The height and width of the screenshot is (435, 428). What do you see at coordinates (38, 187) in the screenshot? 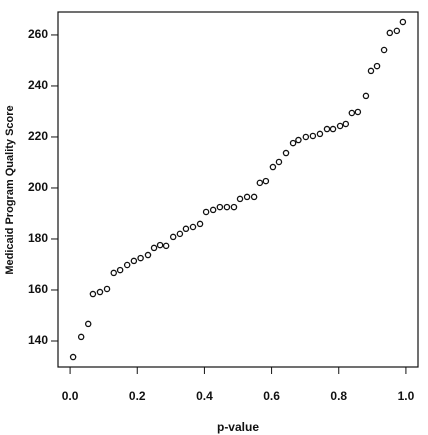
I see `y-tick-label: 200` at bounding box center [38, 187].